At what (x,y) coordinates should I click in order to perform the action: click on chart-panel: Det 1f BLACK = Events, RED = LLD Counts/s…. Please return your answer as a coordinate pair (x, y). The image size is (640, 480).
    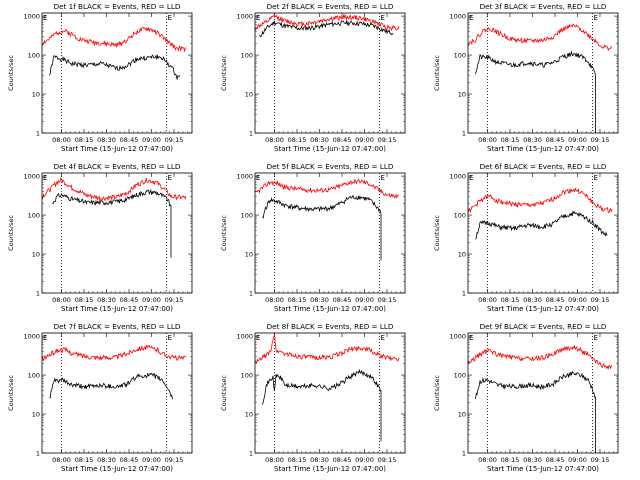
    Looking at the image, I should click on (100, 77).